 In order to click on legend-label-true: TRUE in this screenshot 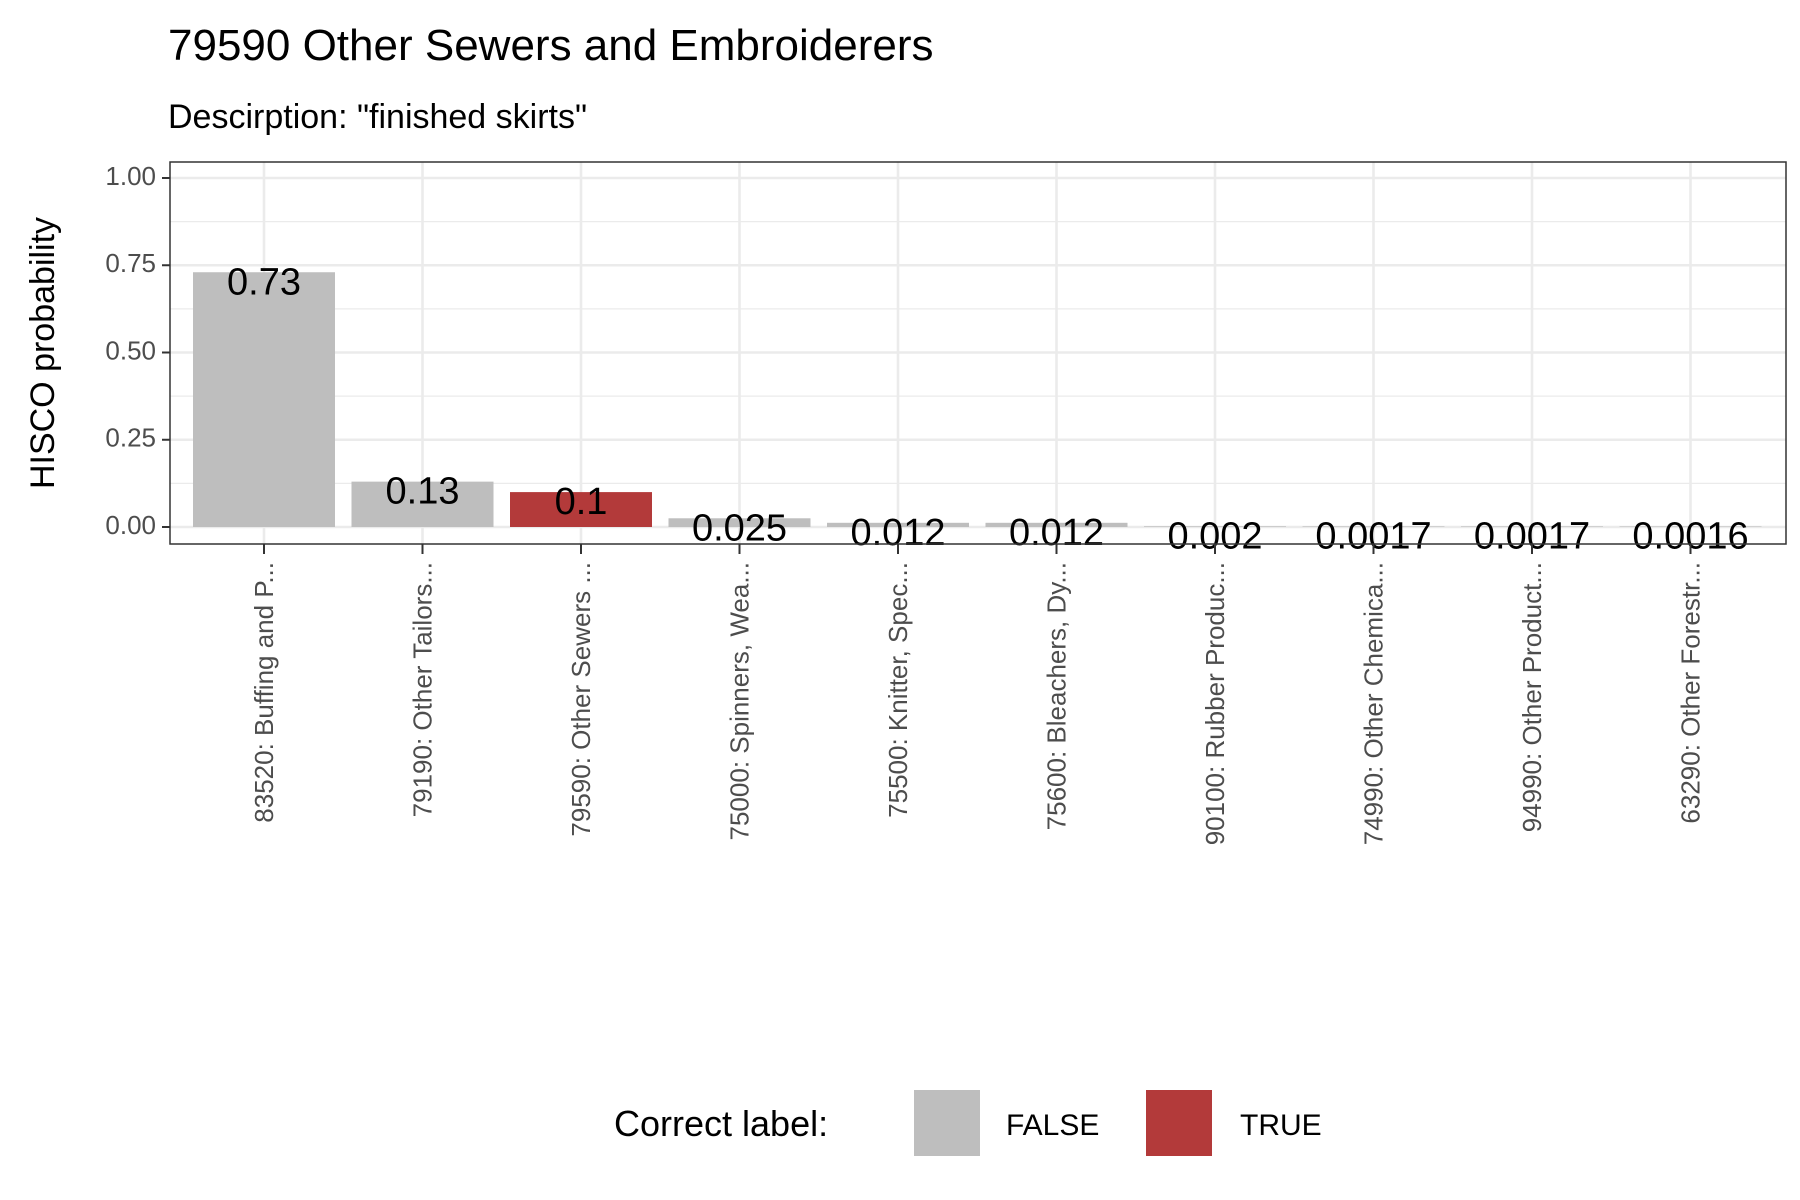, I will do `click(1281, 1125)`.